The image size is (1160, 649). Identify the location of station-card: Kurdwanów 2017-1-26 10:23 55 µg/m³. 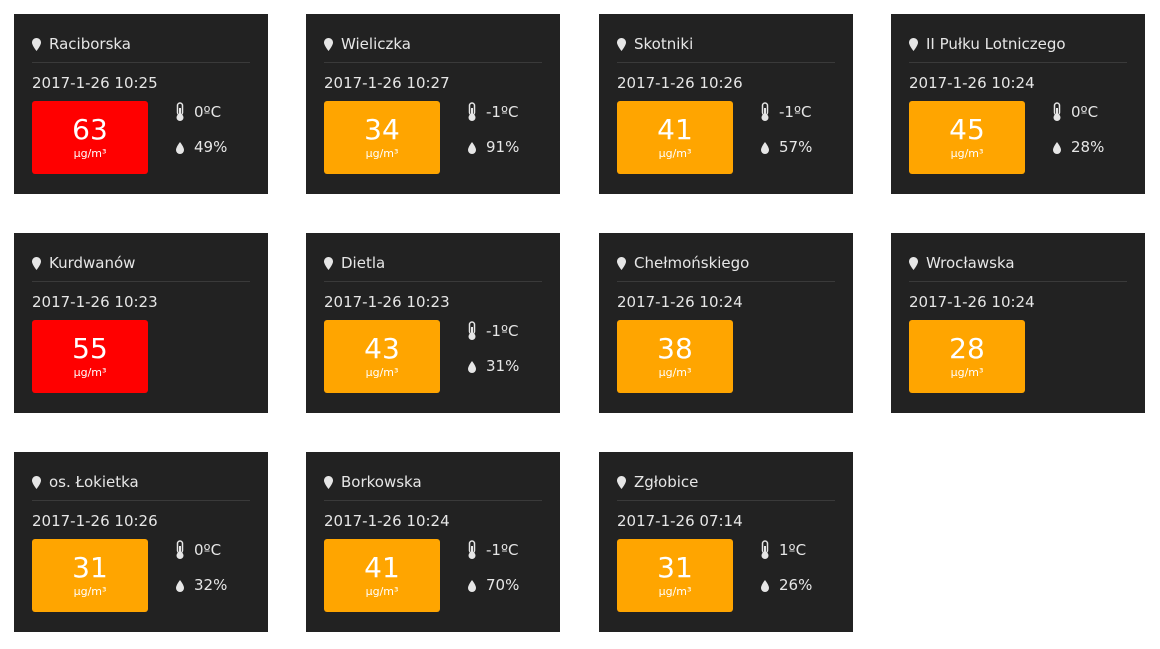
(141, 323).